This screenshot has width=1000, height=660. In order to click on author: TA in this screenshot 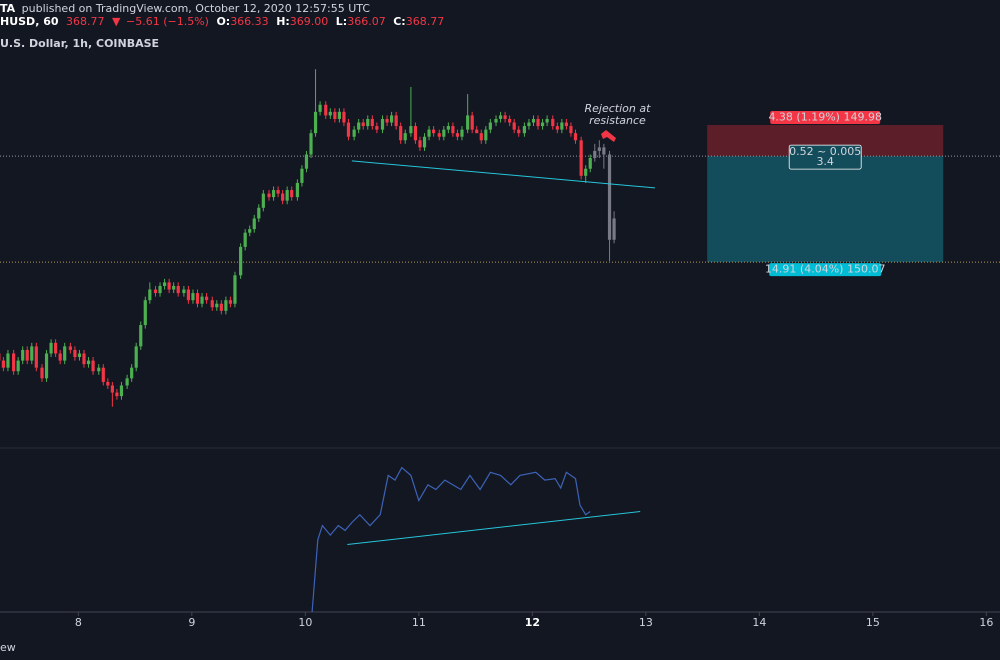, I will do `click(8, 8)`.